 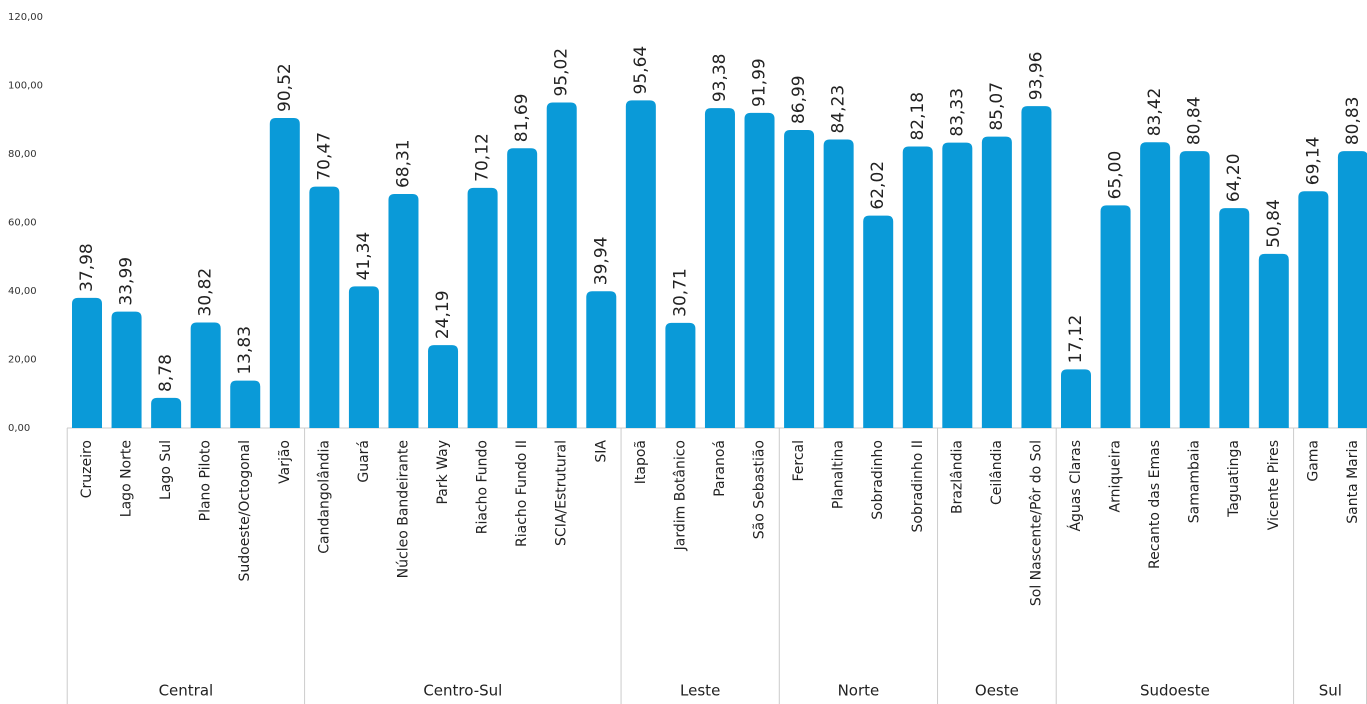 What do you see at coordinates (245, 511) in the screenshot?
I see `category-label: Sudoeste/Octogonal` at bounding box center [245, 511].